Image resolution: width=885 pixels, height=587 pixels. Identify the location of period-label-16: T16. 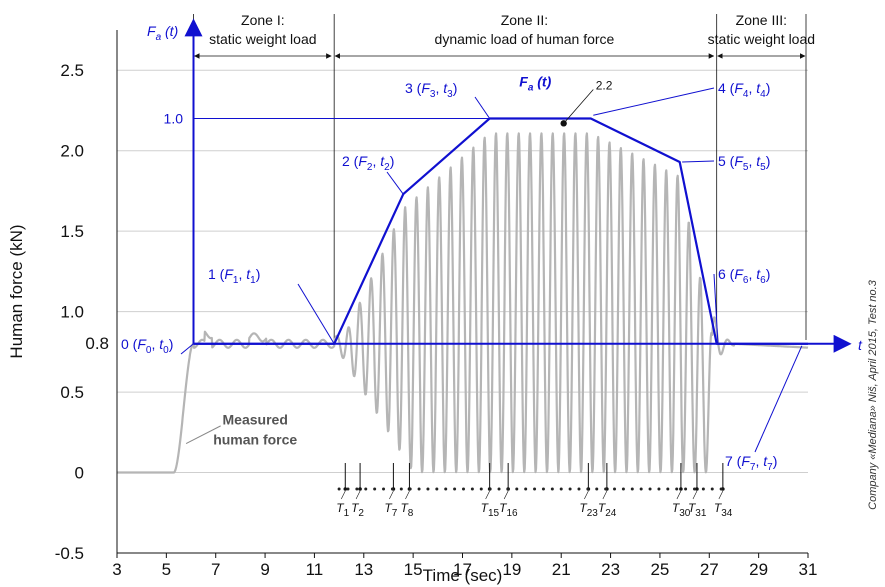
(508, 510).